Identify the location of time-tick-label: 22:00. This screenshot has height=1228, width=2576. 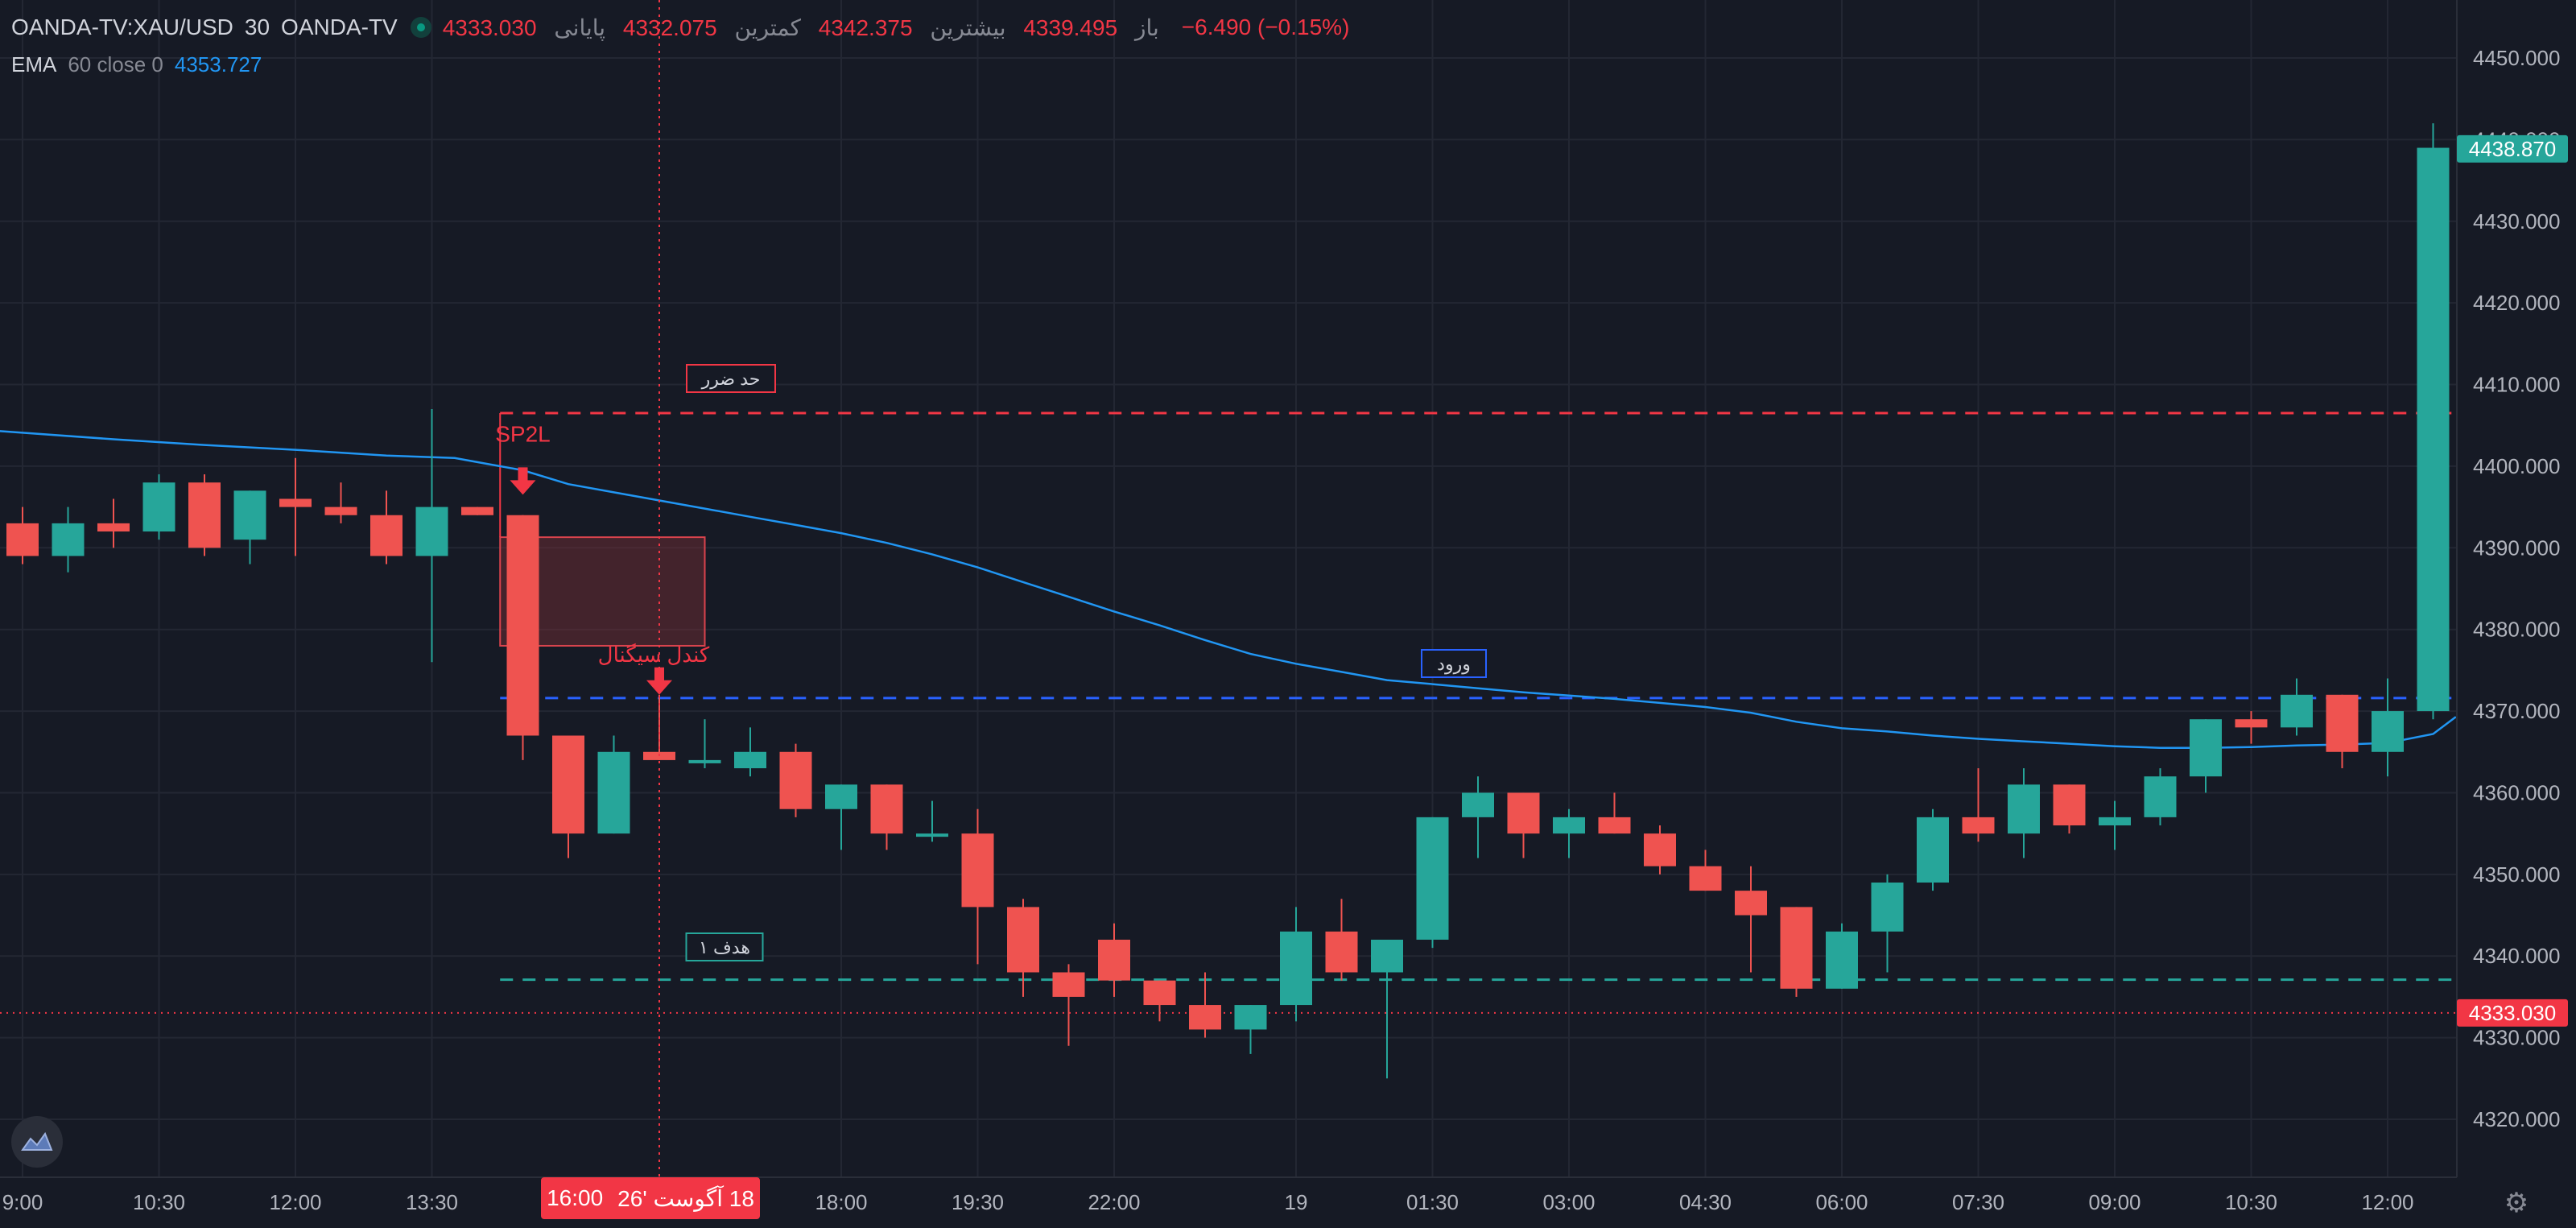
(1114, 1202).